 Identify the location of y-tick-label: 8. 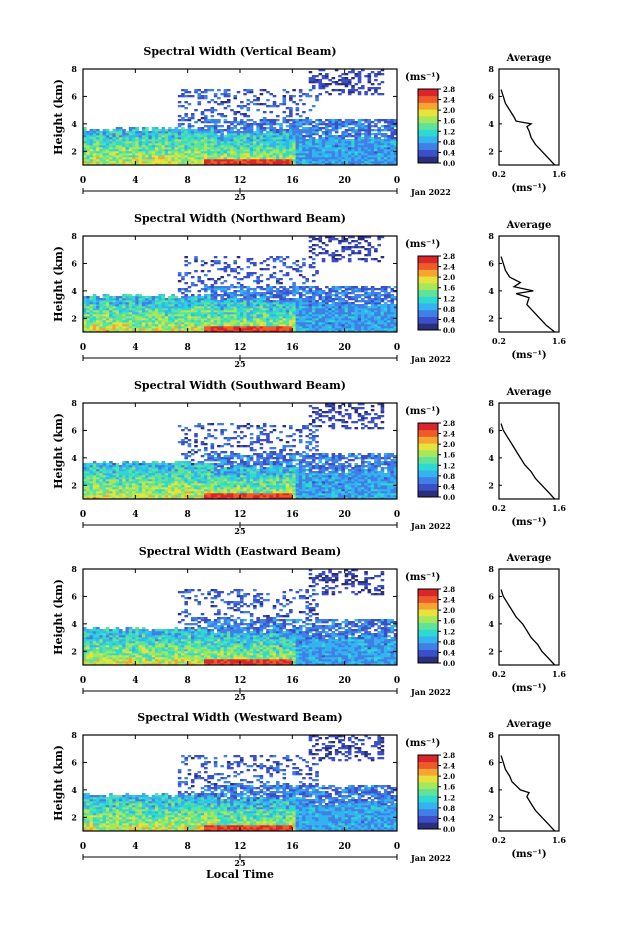
(74, 236).